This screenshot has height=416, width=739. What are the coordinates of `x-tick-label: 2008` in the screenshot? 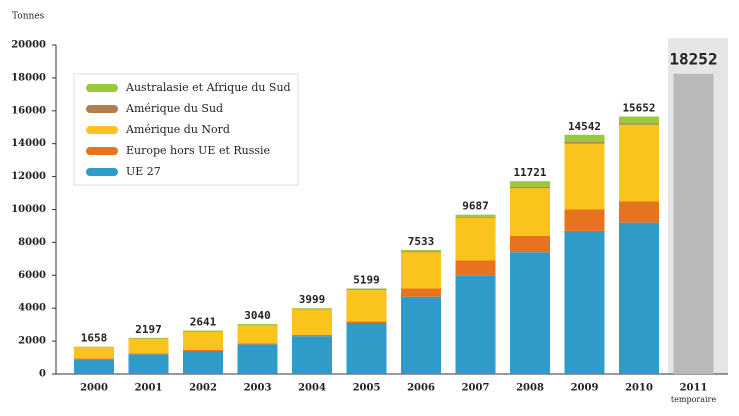 It's located at (530, 388).